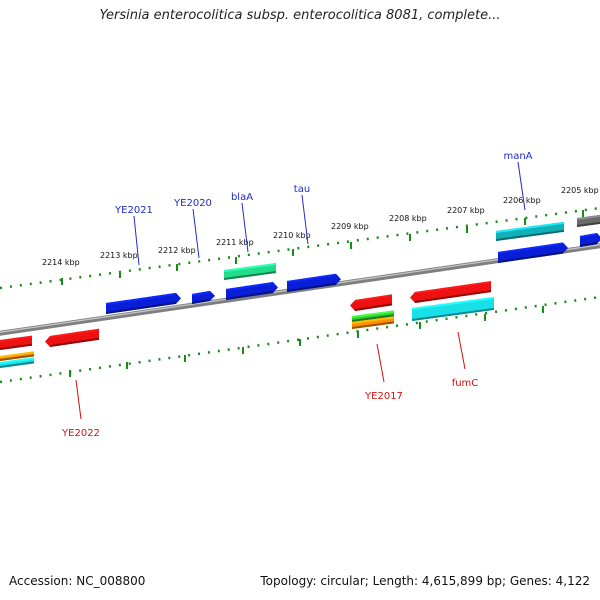 The image size is (600, 600). I want to click on gene-mana-shadow, so click(530, 257).